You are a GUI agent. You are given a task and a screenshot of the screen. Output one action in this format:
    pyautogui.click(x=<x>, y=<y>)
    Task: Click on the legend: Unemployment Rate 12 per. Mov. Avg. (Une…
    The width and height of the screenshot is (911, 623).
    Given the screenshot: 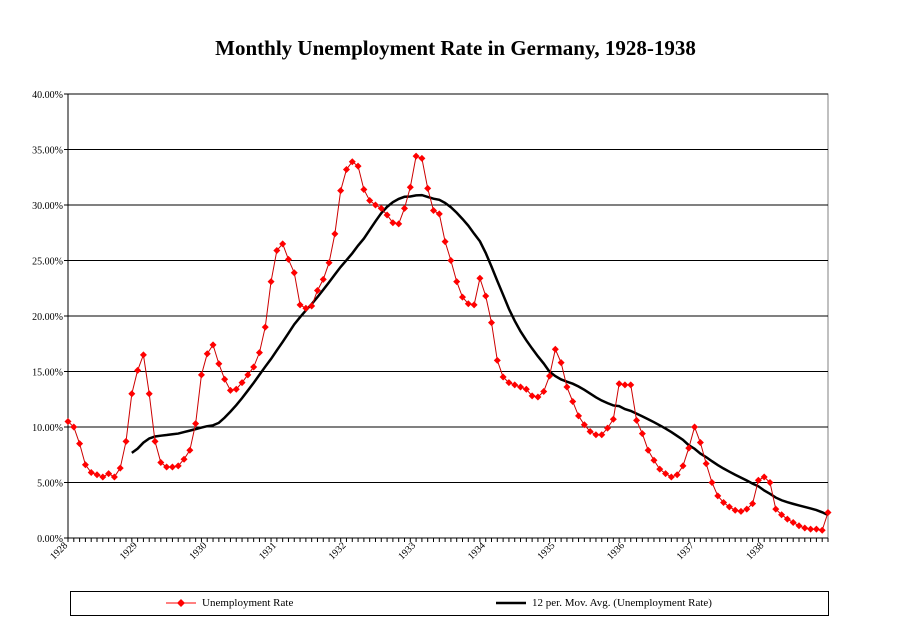 What is the action you would take?
    pyautogui.click(x=449, y=603)
    